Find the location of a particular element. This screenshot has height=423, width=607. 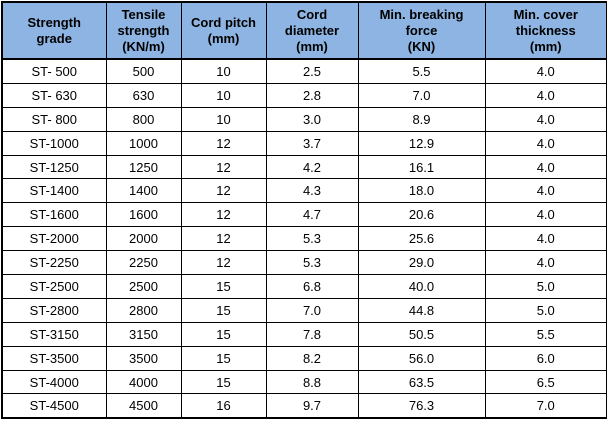

column-header-tensile-strength: Tensile strength (KN/m) is located at coordinates (143, 30).